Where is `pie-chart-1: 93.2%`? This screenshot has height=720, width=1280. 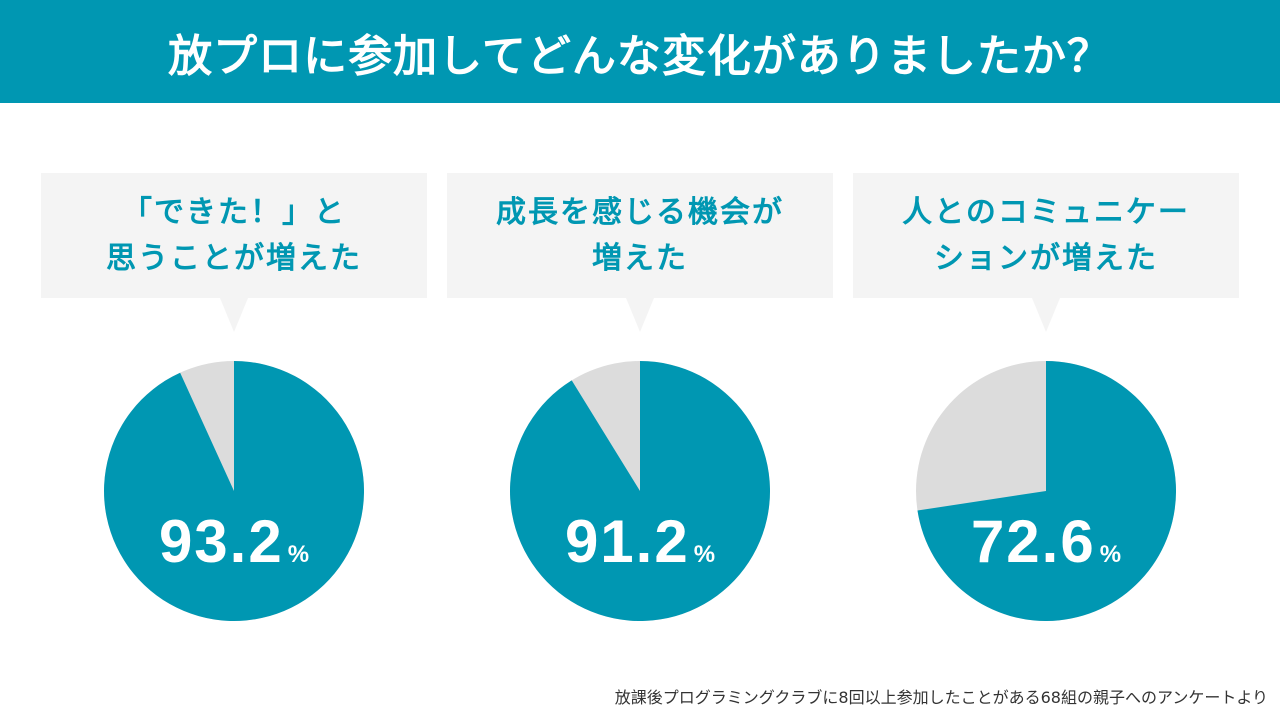 pie-chart-1: 93.2% is located at coordinates (234, 491).